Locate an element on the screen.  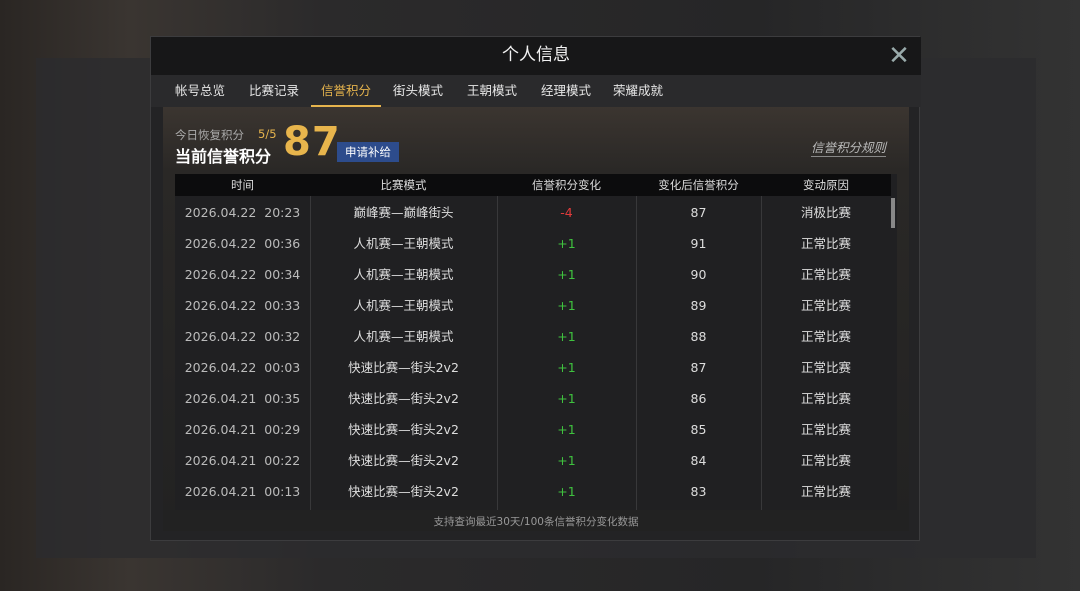
tab-bar: 帐号总览 比赛记录 信誉积分 街头模式 王朝模式 经理模式 荣耀成就 is located at coordinates (536, 91).